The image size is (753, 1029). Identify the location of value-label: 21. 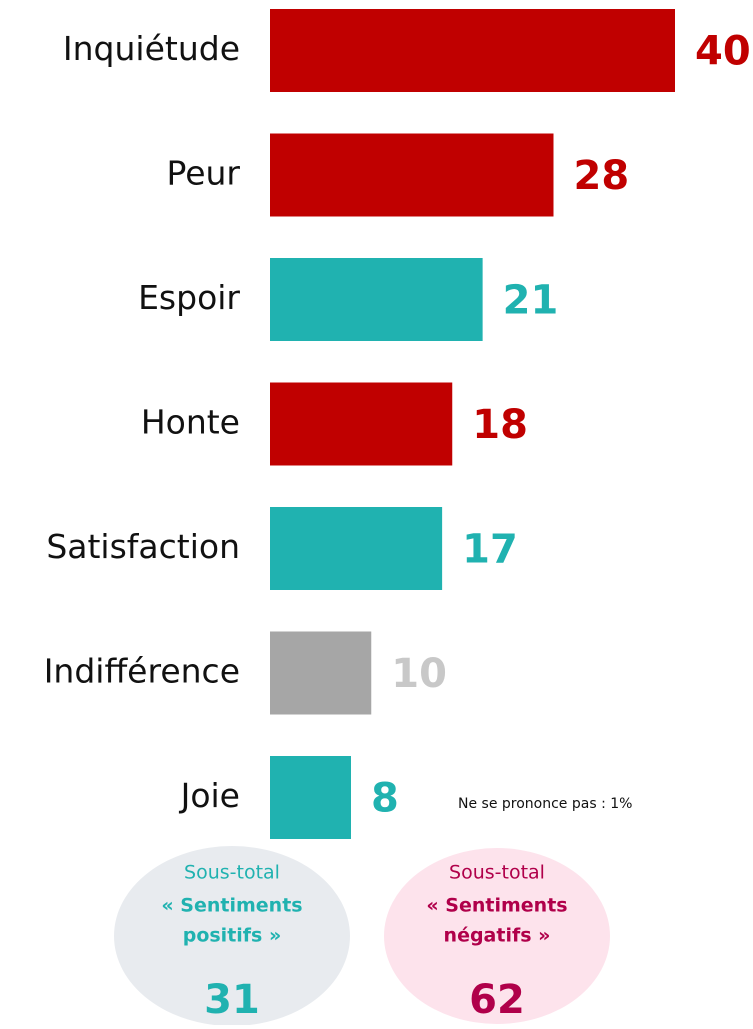
(531, 301).